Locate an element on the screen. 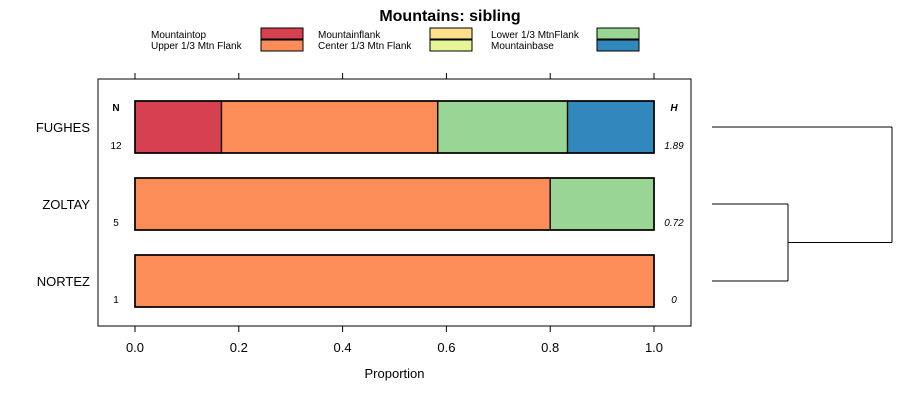 This screenshot has height=400, width=900. legend-label: Upper 1/3 Mtn Flank is located at coordinates (197, 46).